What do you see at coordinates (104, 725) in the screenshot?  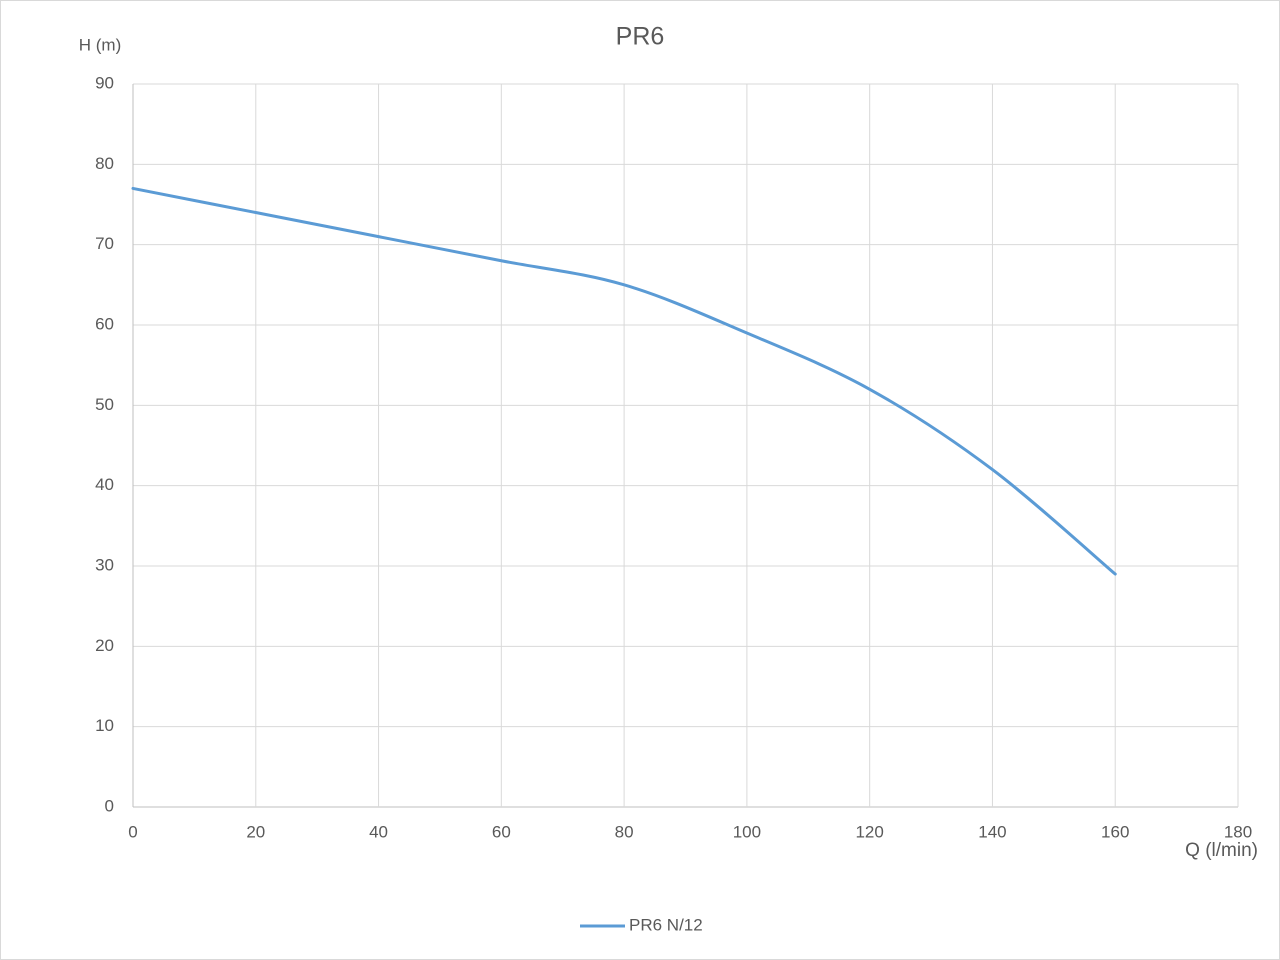 I see `y-tick-label: 10` at bounding box center [104, 725].